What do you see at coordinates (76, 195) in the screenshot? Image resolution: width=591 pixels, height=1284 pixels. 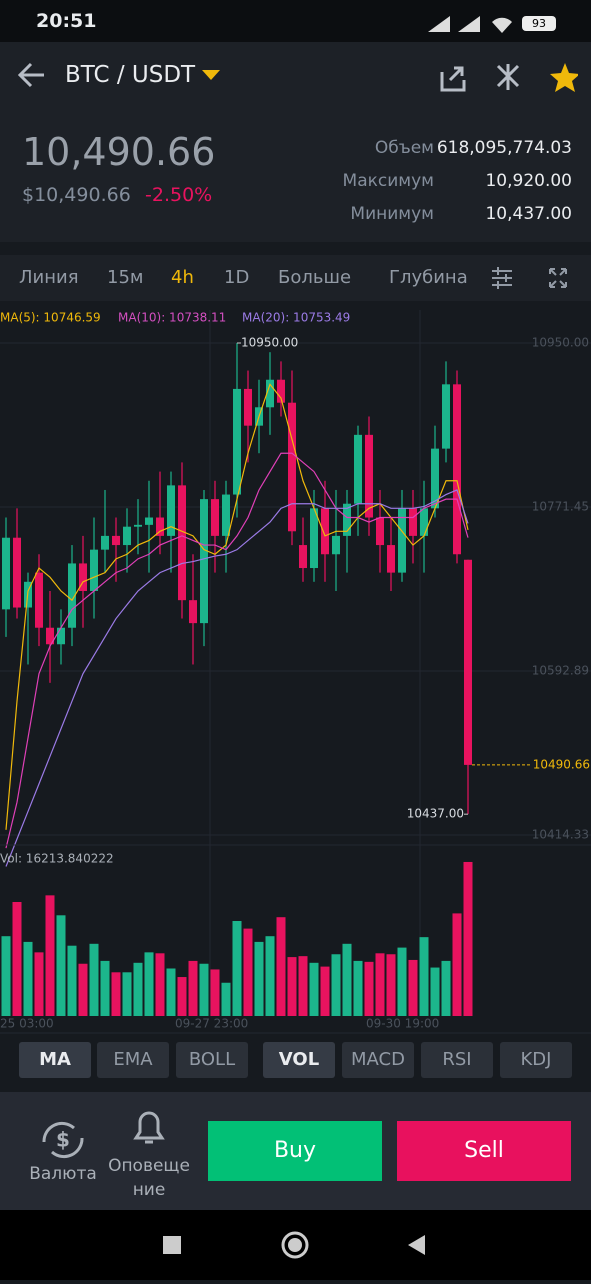 I see `price-usd: $10,490.66` at bounding box center [76, 195].